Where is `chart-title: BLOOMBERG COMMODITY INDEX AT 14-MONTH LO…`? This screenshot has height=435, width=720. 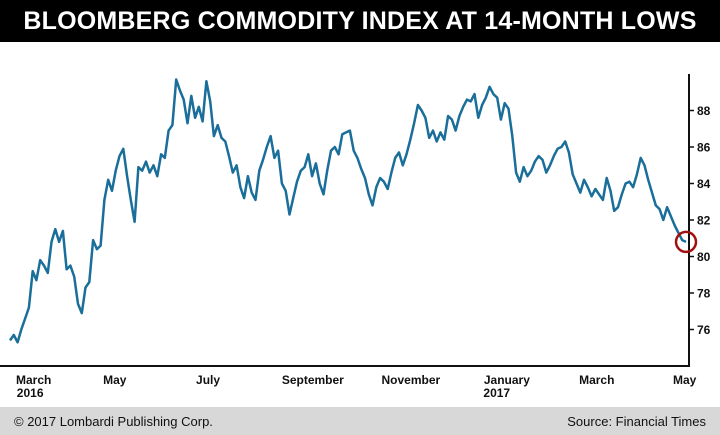 chart-title: BLOOMBERG COMMODITY INDEX AT 14-MONTH LO… is located at coordinates (360, 20).